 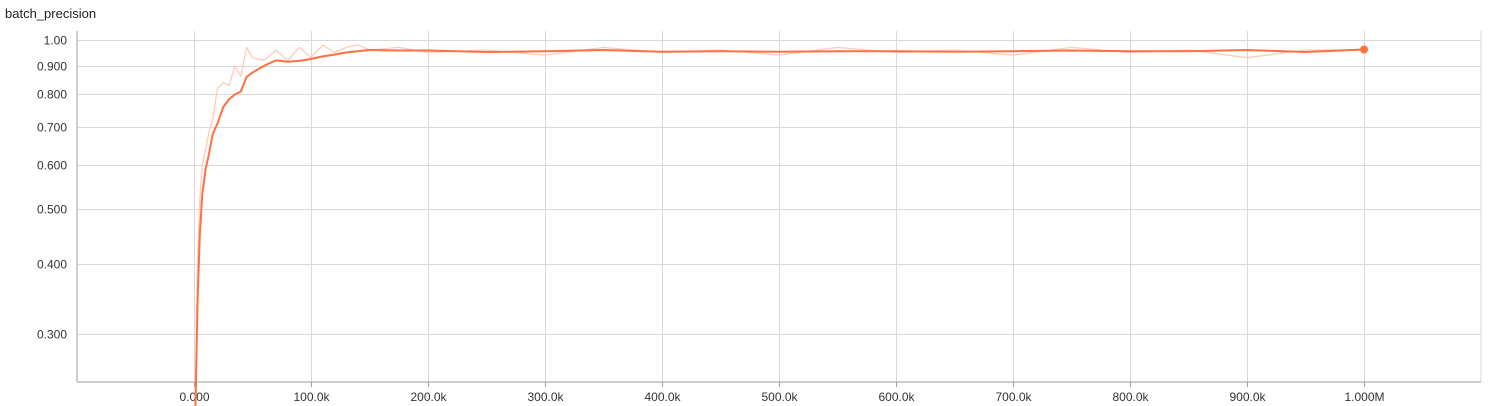 I want to click on x-tick-label: 400.0k, so click(x=662, y=397).